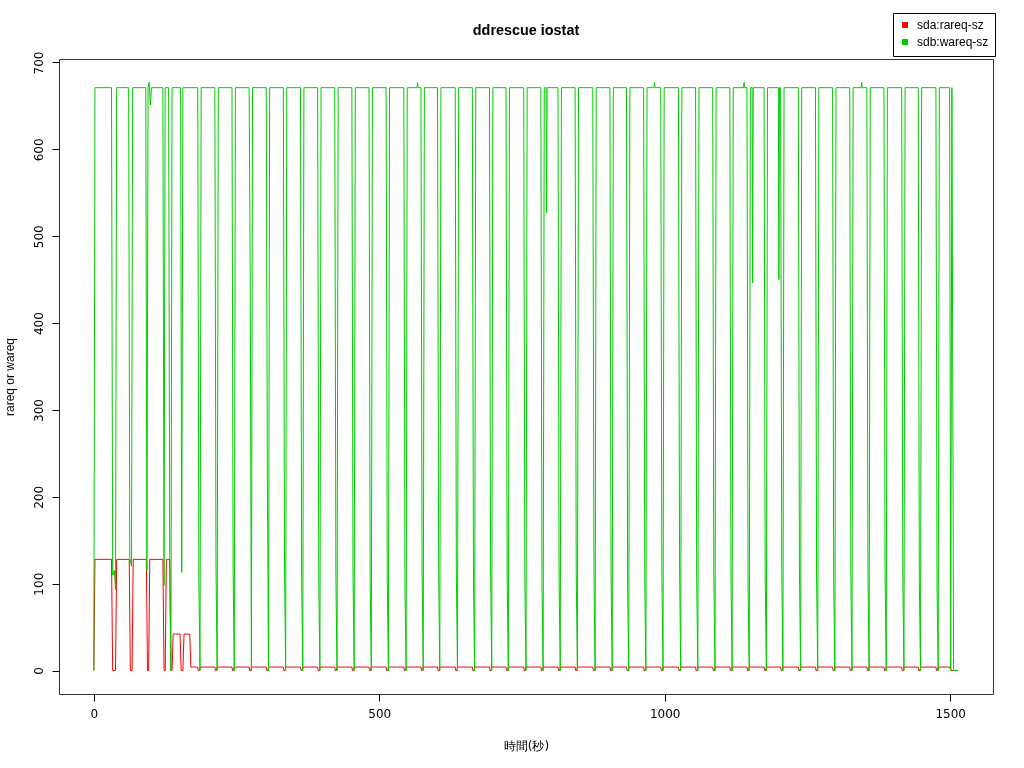 The width and height of the screenshot is (1024, 768). What do you see at coordinates (38, 63) in the screenshot?
I see `y-tick-label: 700` at bounding box center [38, 63].